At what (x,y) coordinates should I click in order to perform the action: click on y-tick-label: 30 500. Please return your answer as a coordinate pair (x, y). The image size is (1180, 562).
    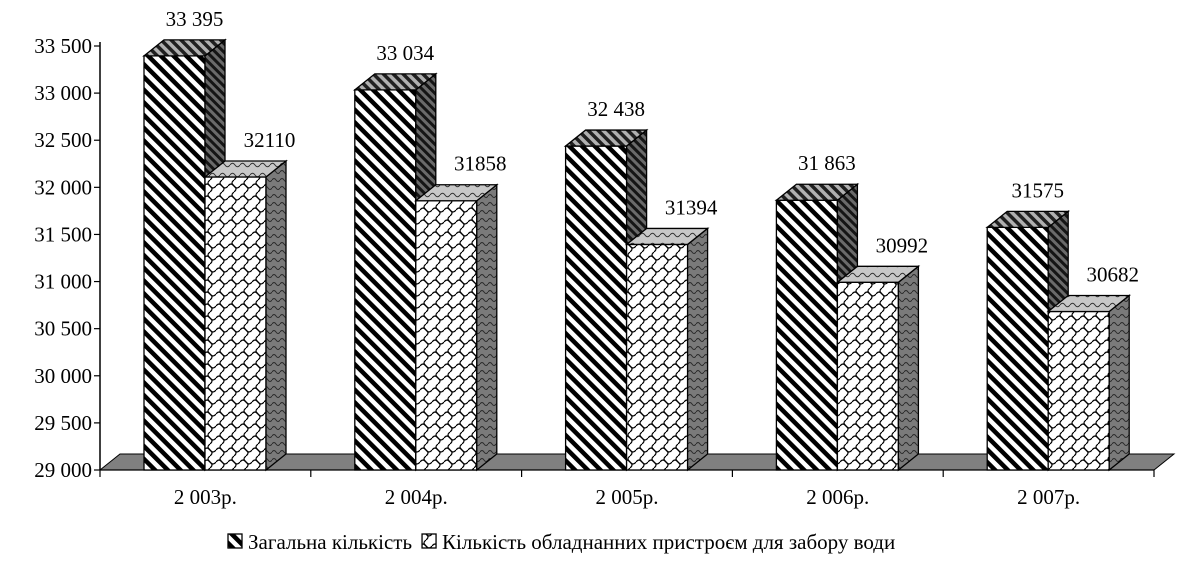
    Looking at the image, I should click on (63, 329).